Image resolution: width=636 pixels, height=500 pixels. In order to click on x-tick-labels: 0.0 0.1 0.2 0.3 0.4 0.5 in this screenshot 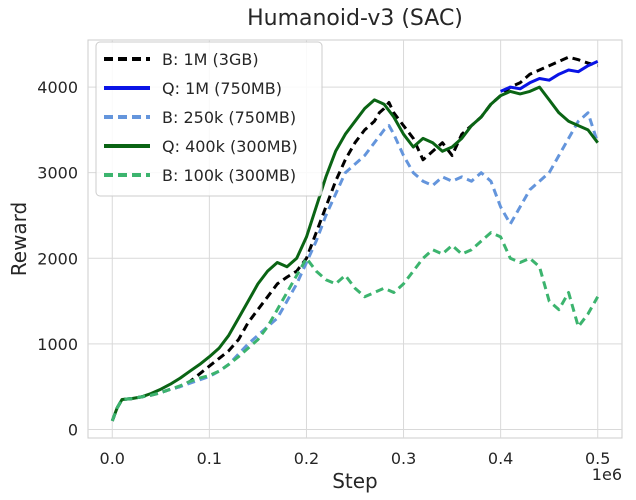, I will do `click(355, 458)`.